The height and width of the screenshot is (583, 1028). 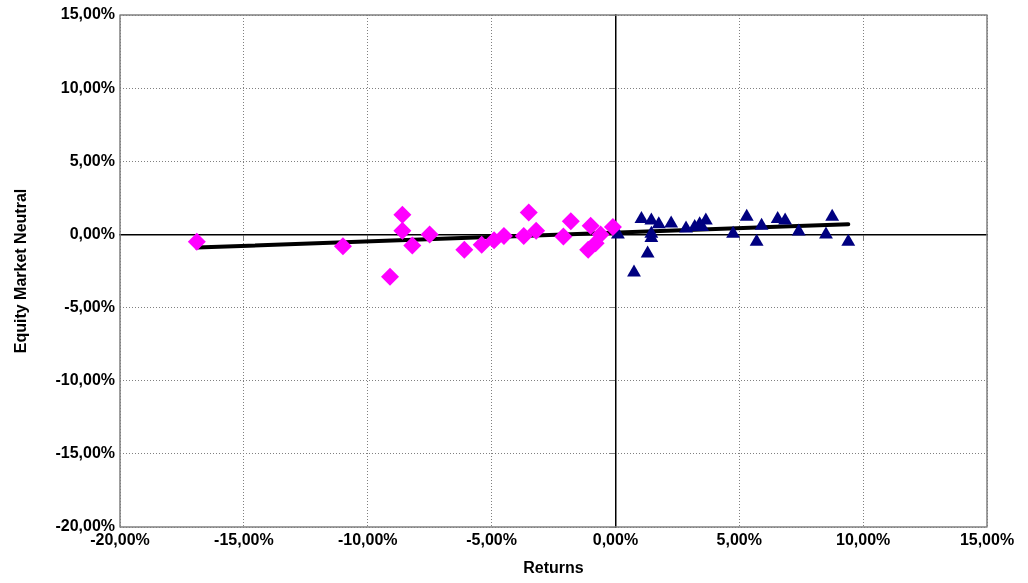 I want to click on x-tick-label: 0,00%, so click(x=615, y=540).